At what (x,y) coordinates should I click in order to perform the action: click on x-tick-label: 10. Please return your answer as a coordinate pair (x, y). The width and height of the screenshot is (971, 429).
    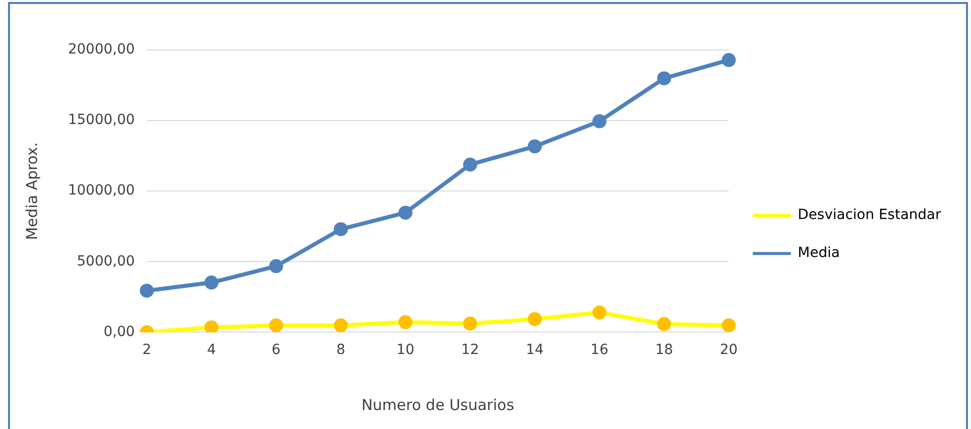
    Looking at the image, I should click on (405, 350).